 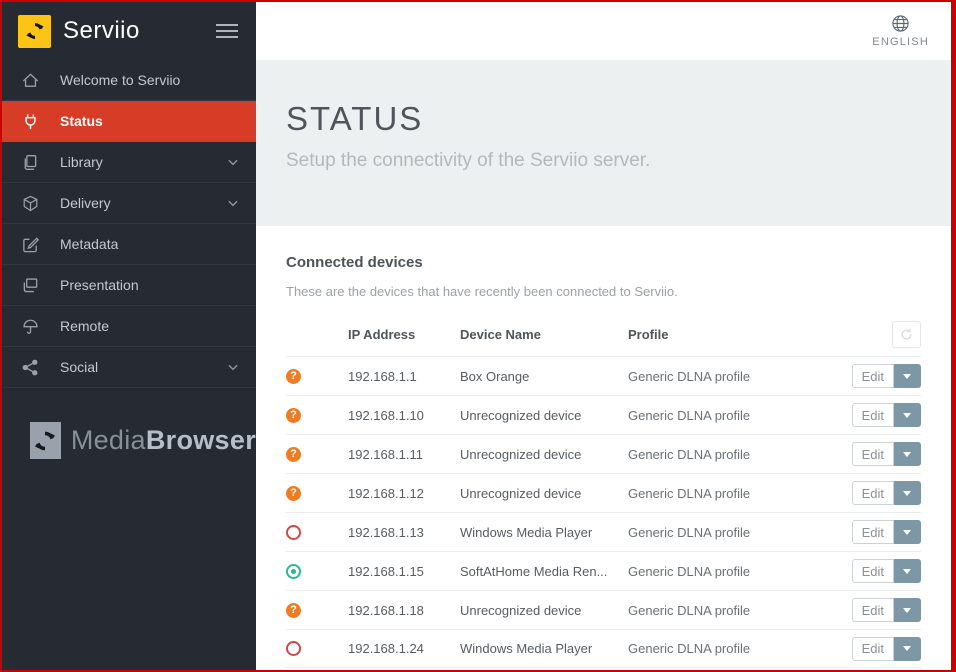 What do you see at coordinates (386, 571) in the screenshot?
I see `device-ip: 192.168.1.15` at bounding box center [386, 571].